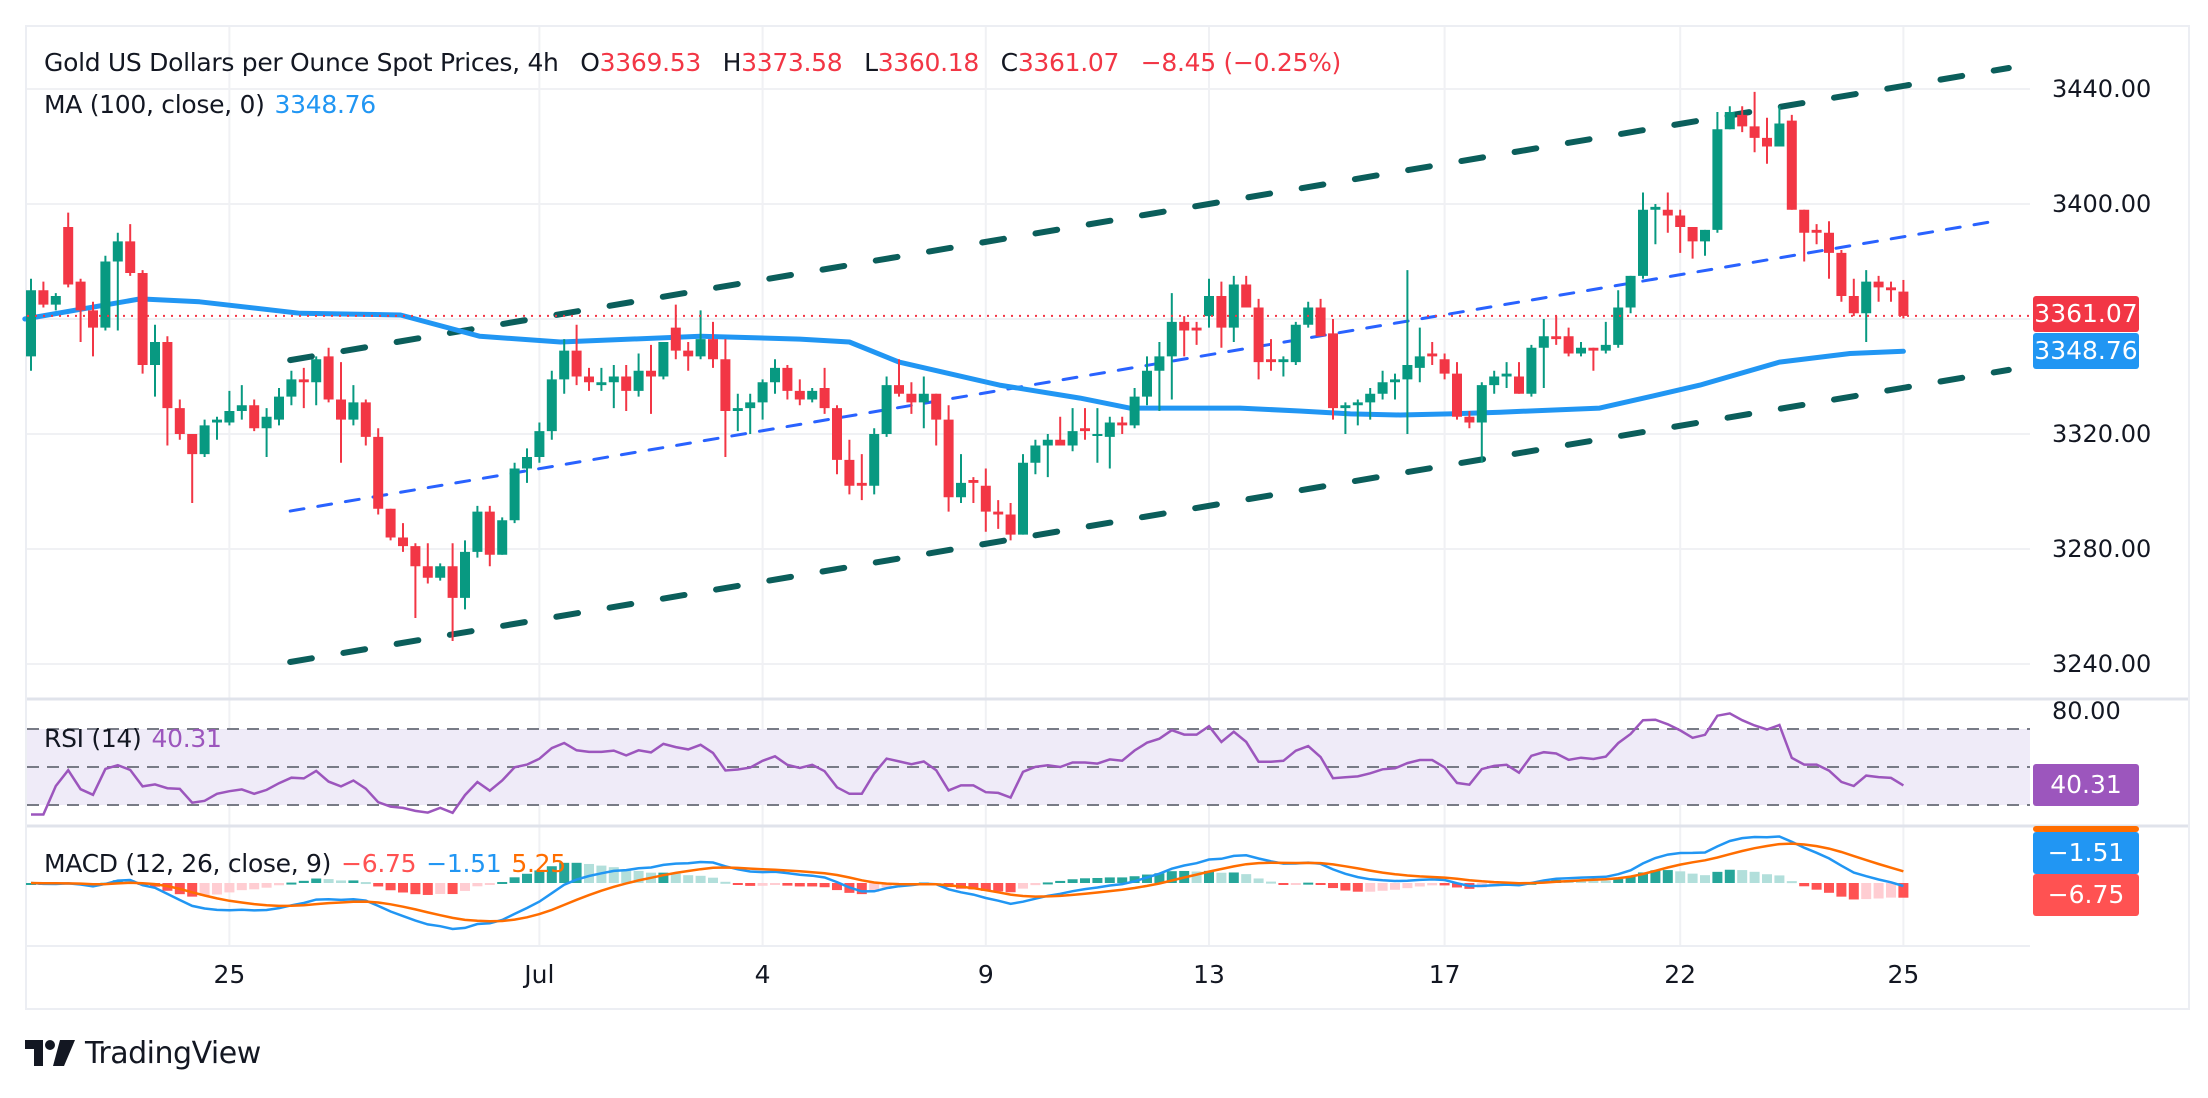 The height and width of the screenshot is (1098, 2208). I want to click on rsi-axis-tick: 80.00, so click(2086, 711).